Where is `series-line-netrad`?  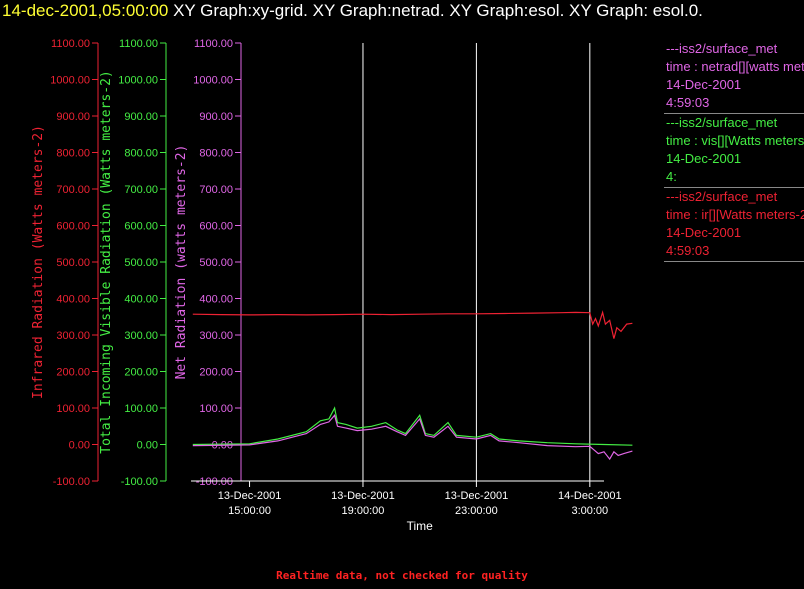
series-line-netrad is located at coordinates (412, 437).